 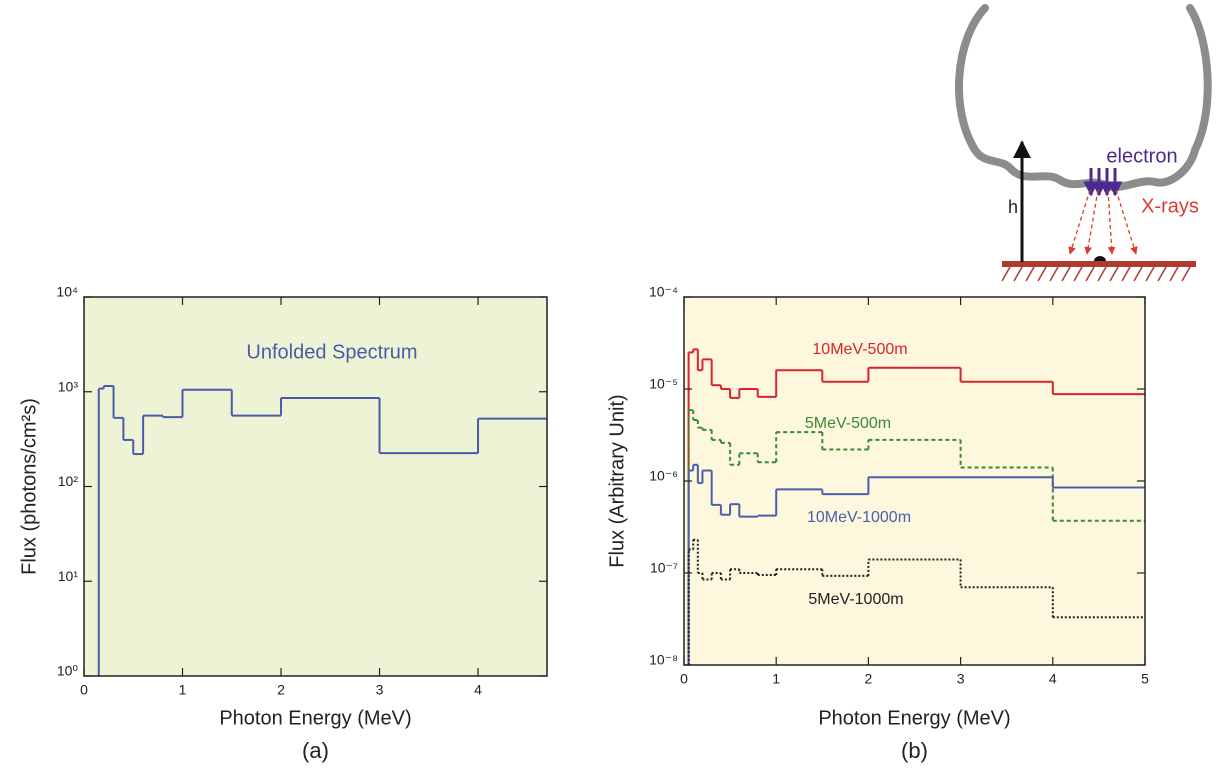 I want to click on series-label: 10MeV-1000m, so click(x=859, y=517).